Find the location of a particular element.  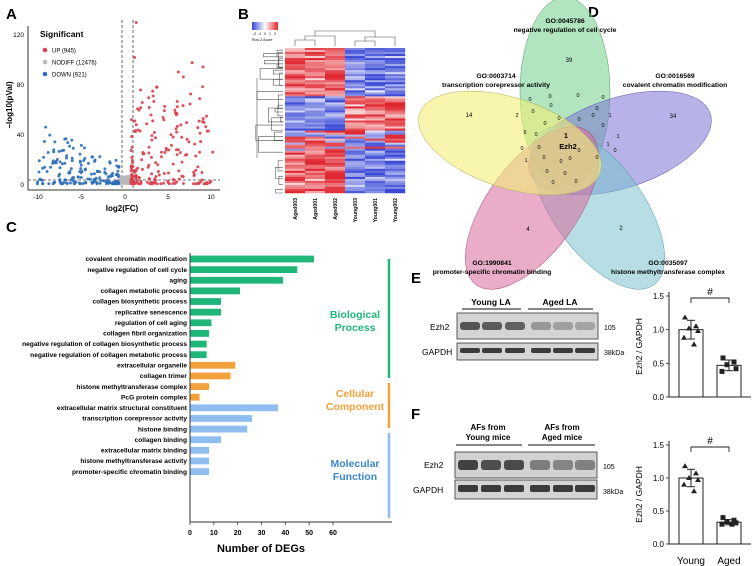

blot-f-gapdh-membrane is located at coordinates (526, 489).